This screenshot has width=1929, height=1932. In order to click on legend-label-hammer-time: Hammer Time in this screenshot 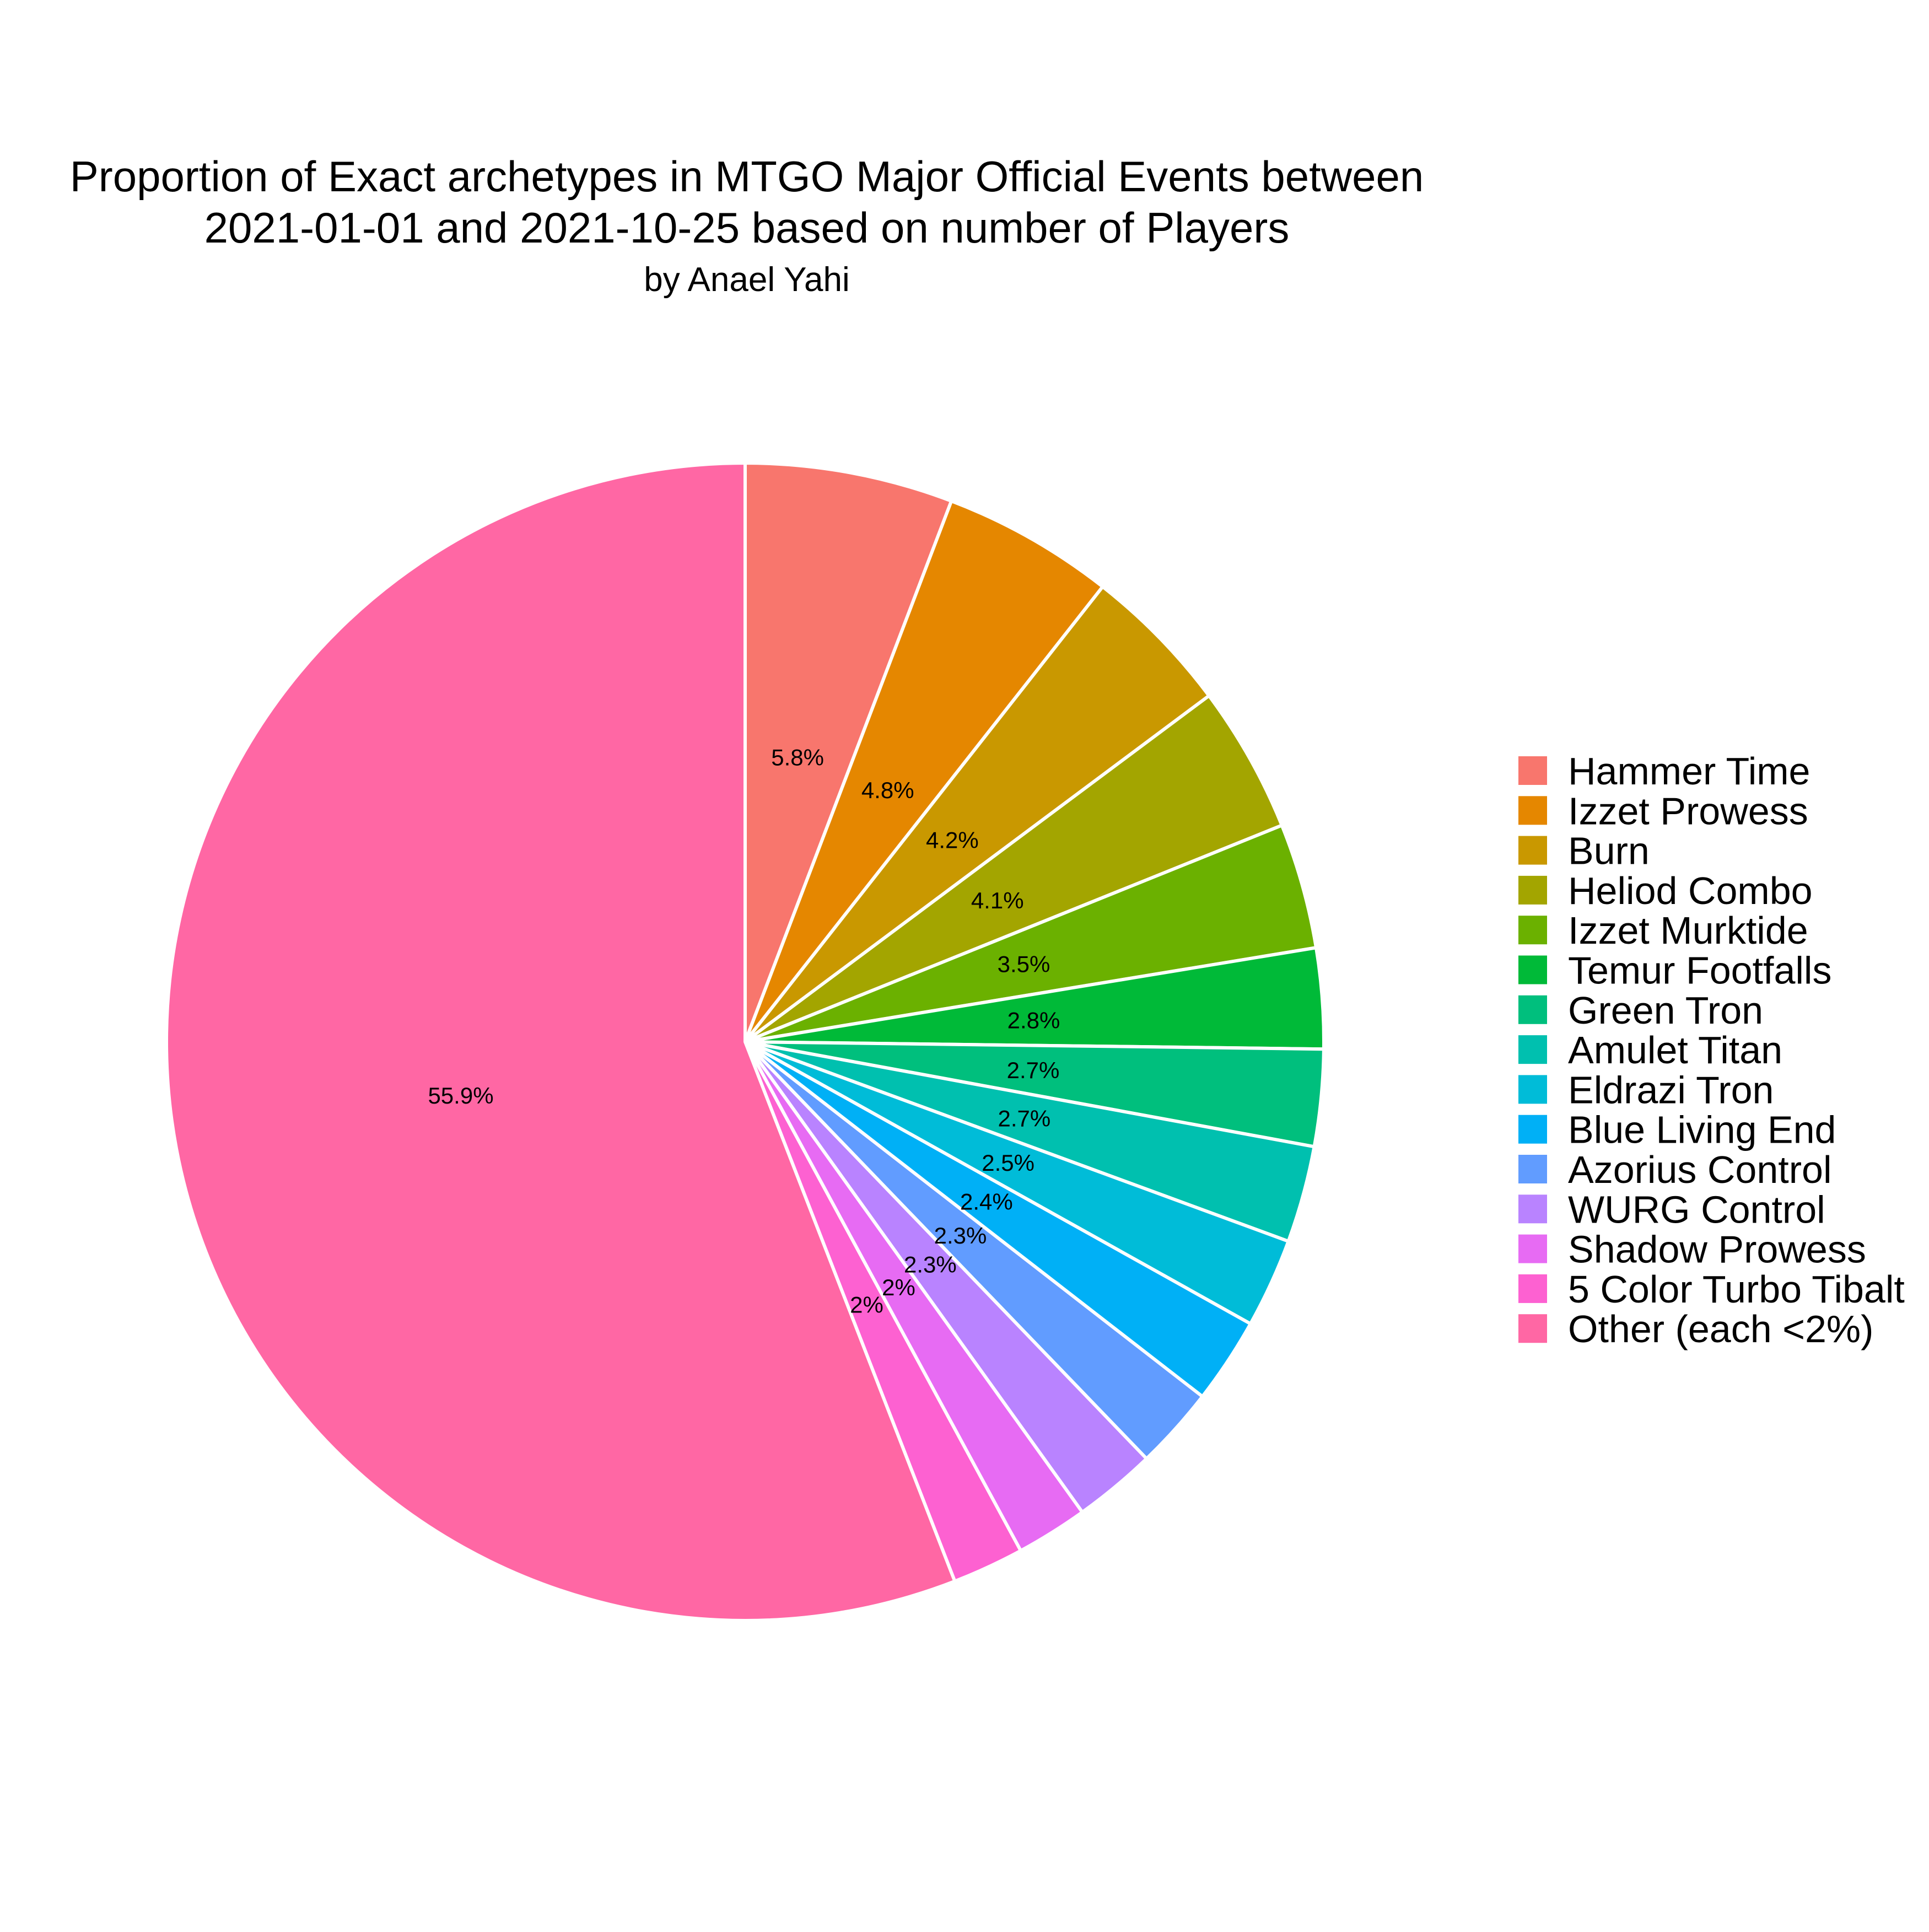, I will do `click(1689, 771)`.